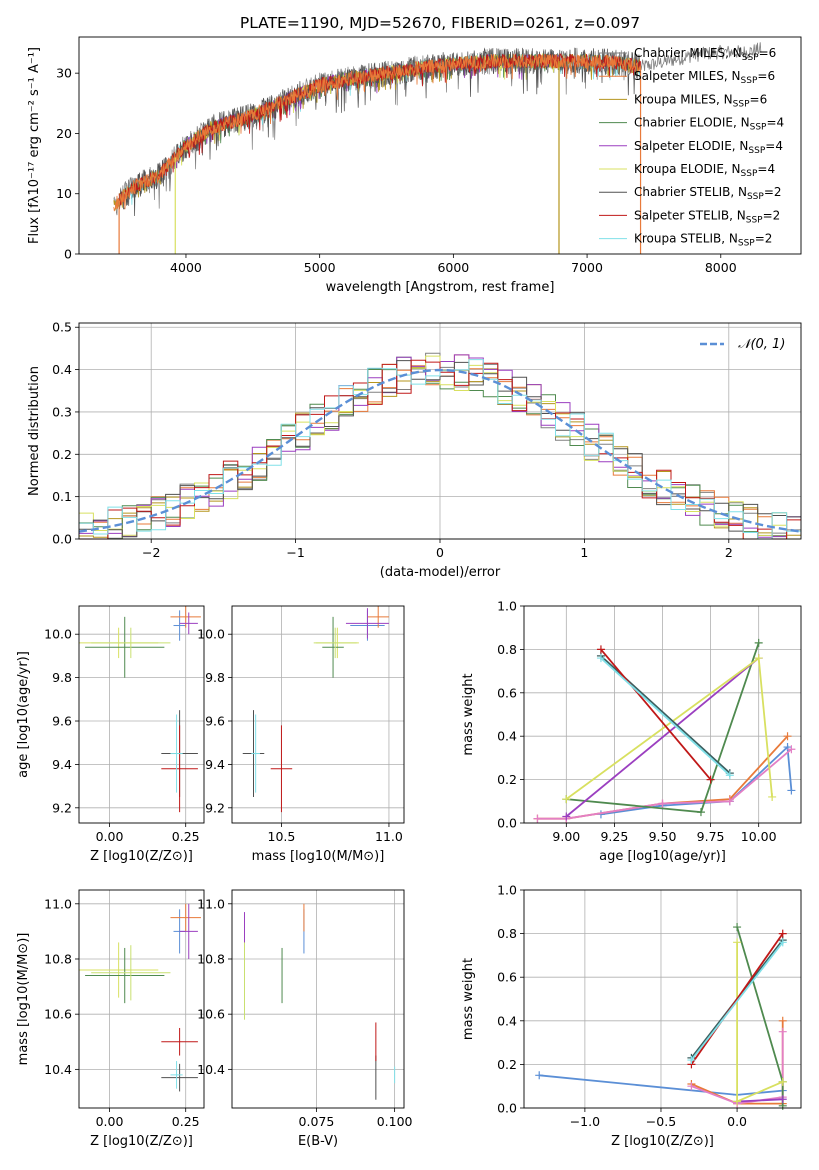 Image resolution: width=819 pixels, height=1170 pixels. Describe the element at coordinates (687, 169) in the screenshot. I see `legend-label-main: Kroupa ELODIE, N` at that location.